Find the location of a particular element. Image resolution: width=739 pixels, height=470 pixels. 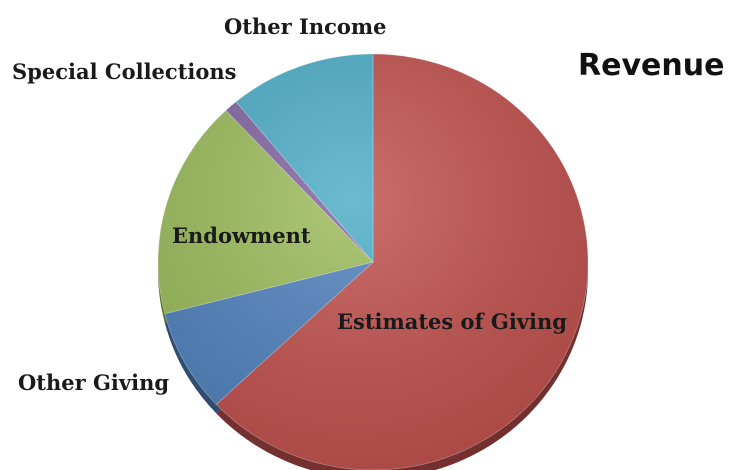

label-endowment: Endowment is located at coordinates (241, 235).